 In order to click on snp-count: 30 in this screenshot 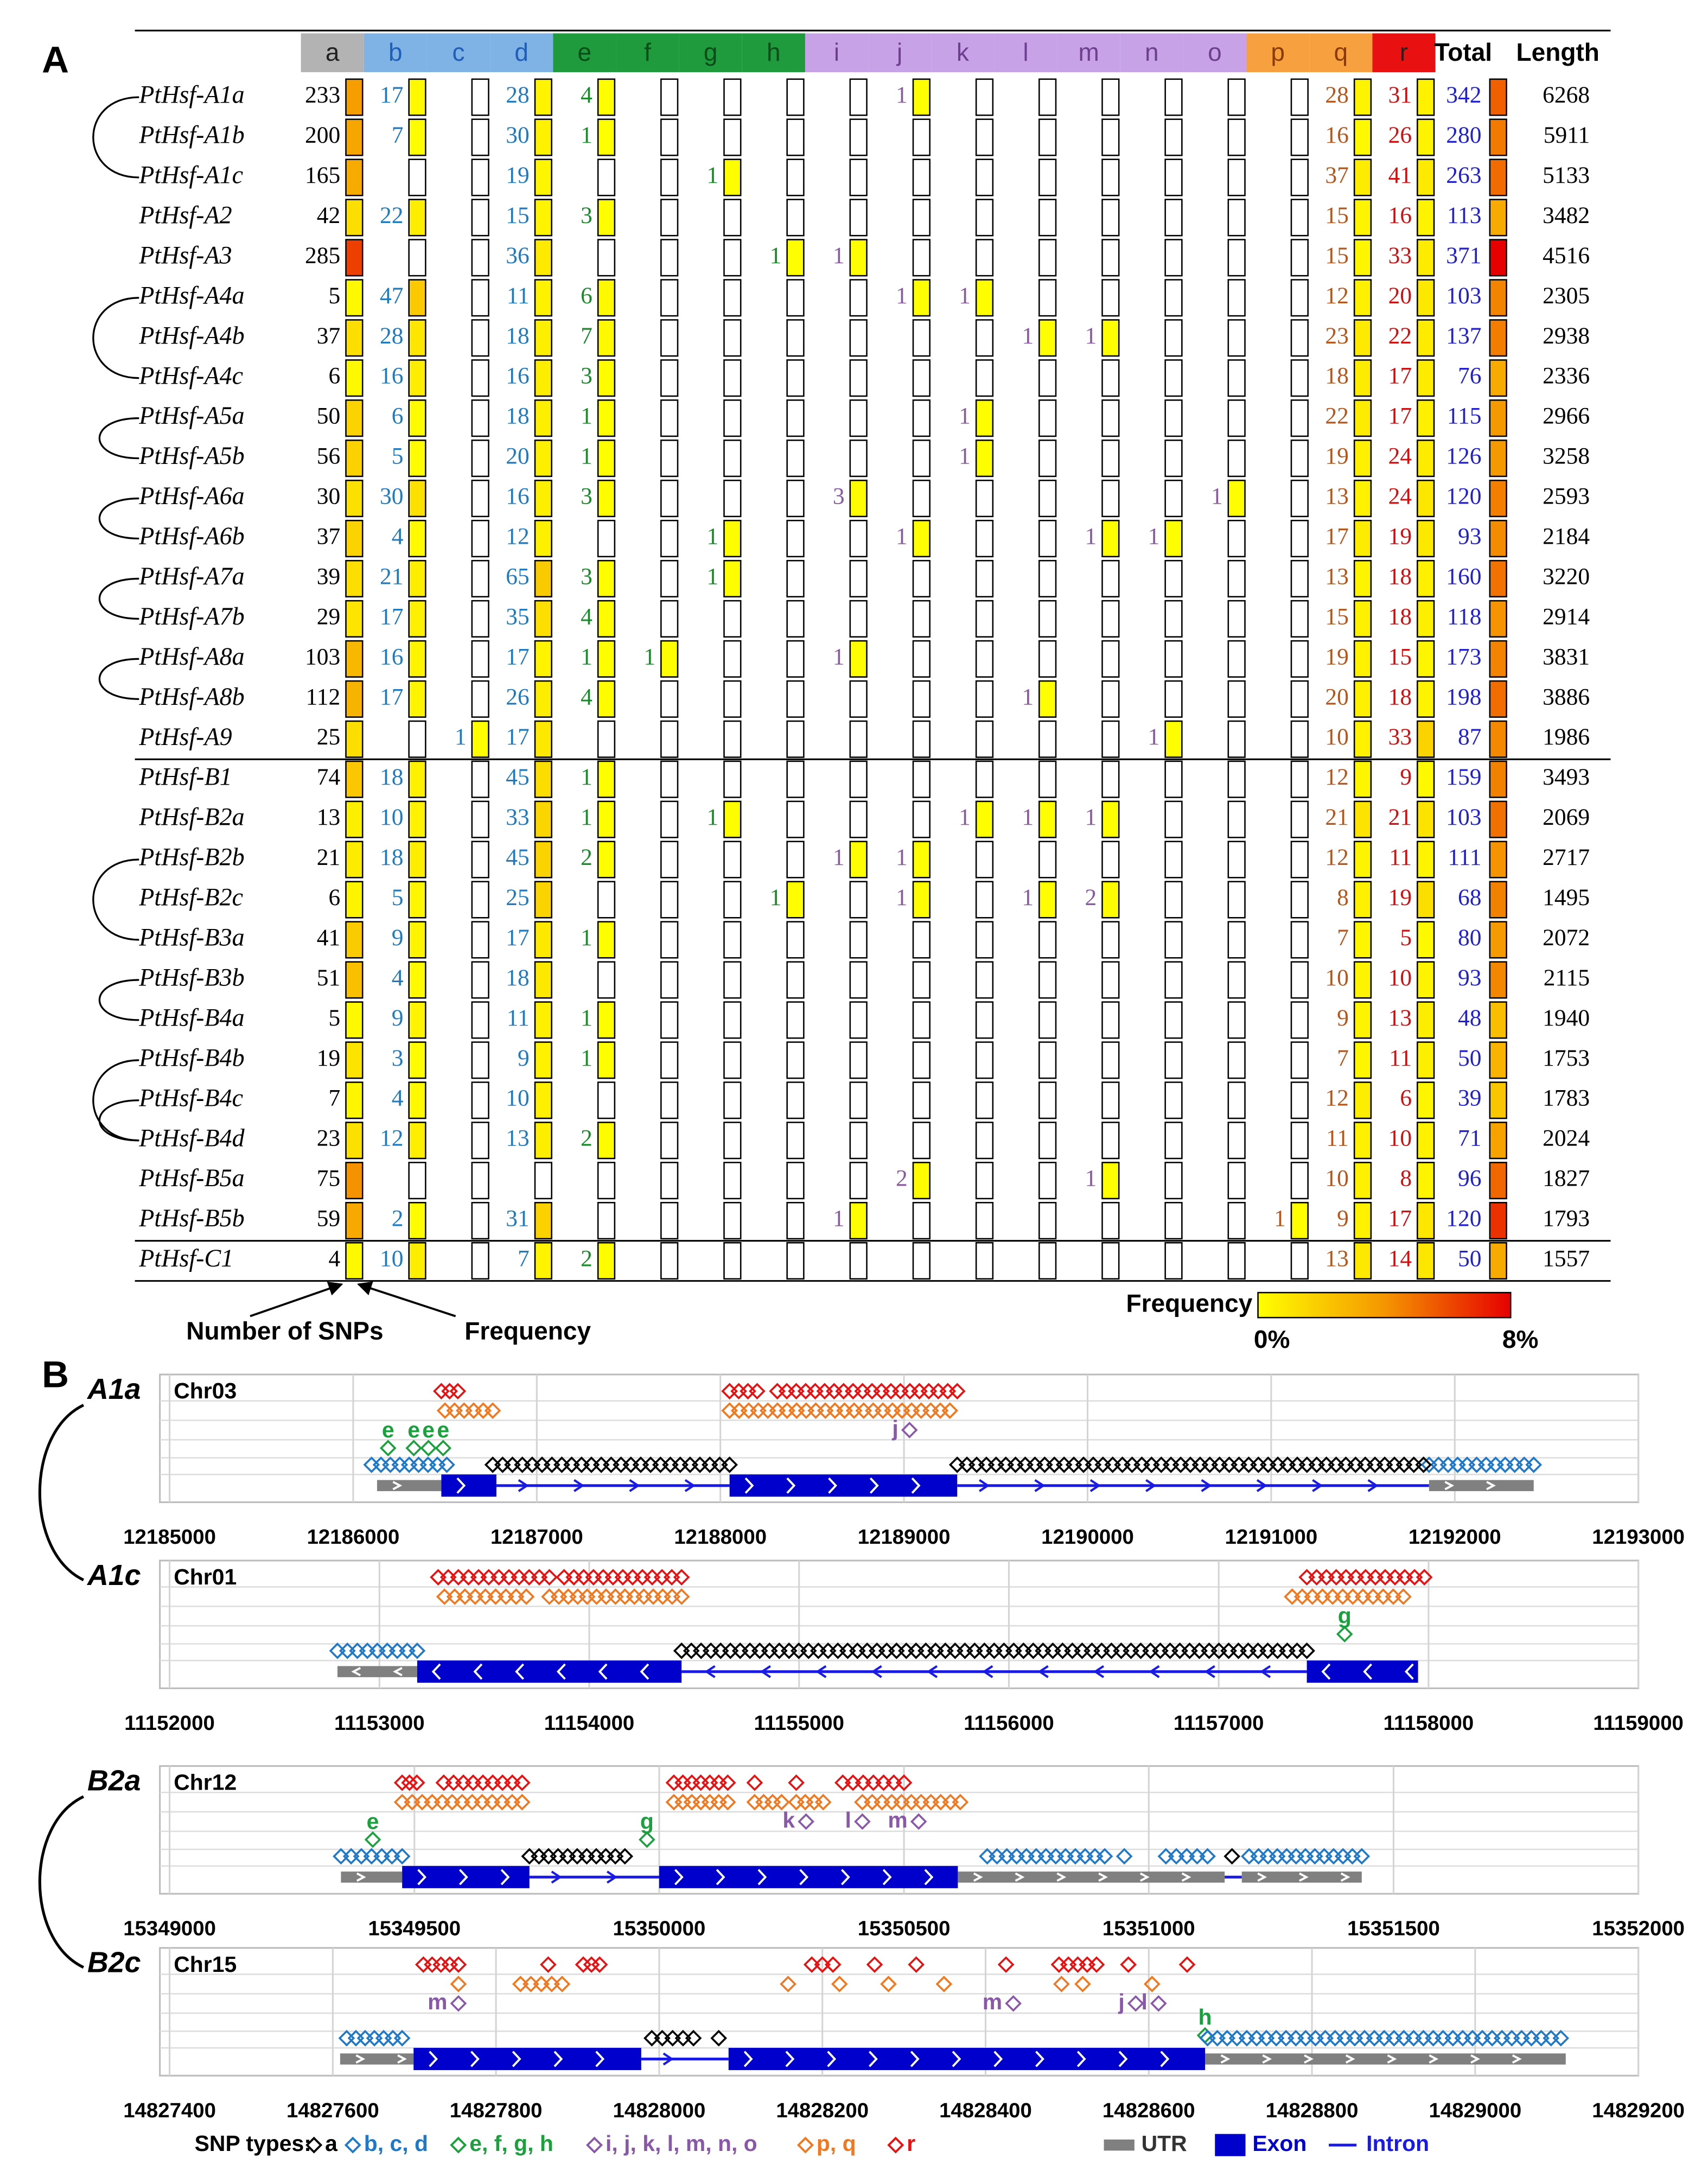, I will do `click(517, 135)`.